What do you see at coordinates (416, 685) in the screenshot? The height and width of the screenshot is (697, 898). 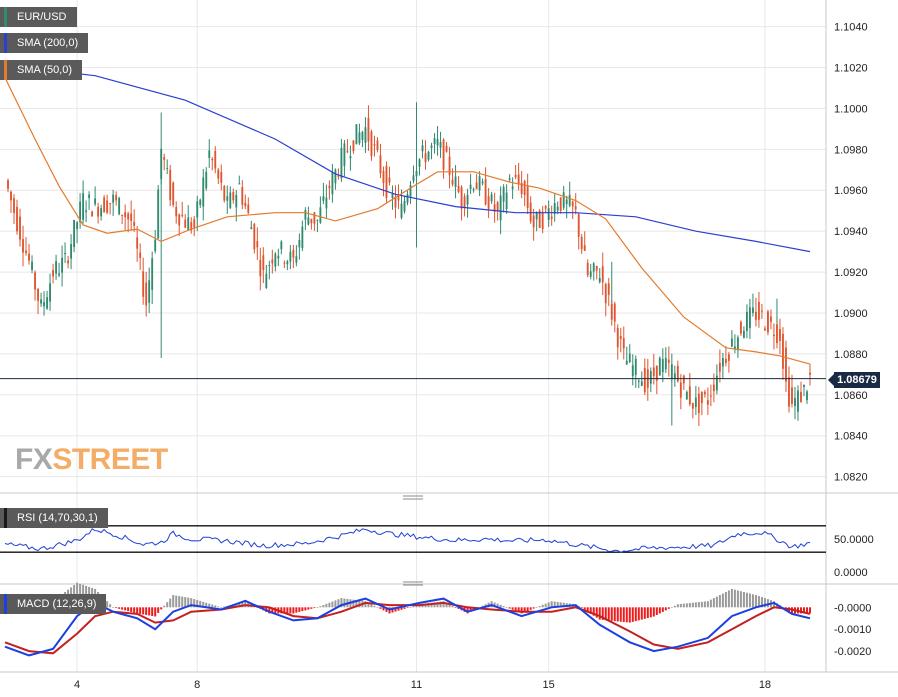 I see `x-tick-label: 11` at bounding box center [416, 685].